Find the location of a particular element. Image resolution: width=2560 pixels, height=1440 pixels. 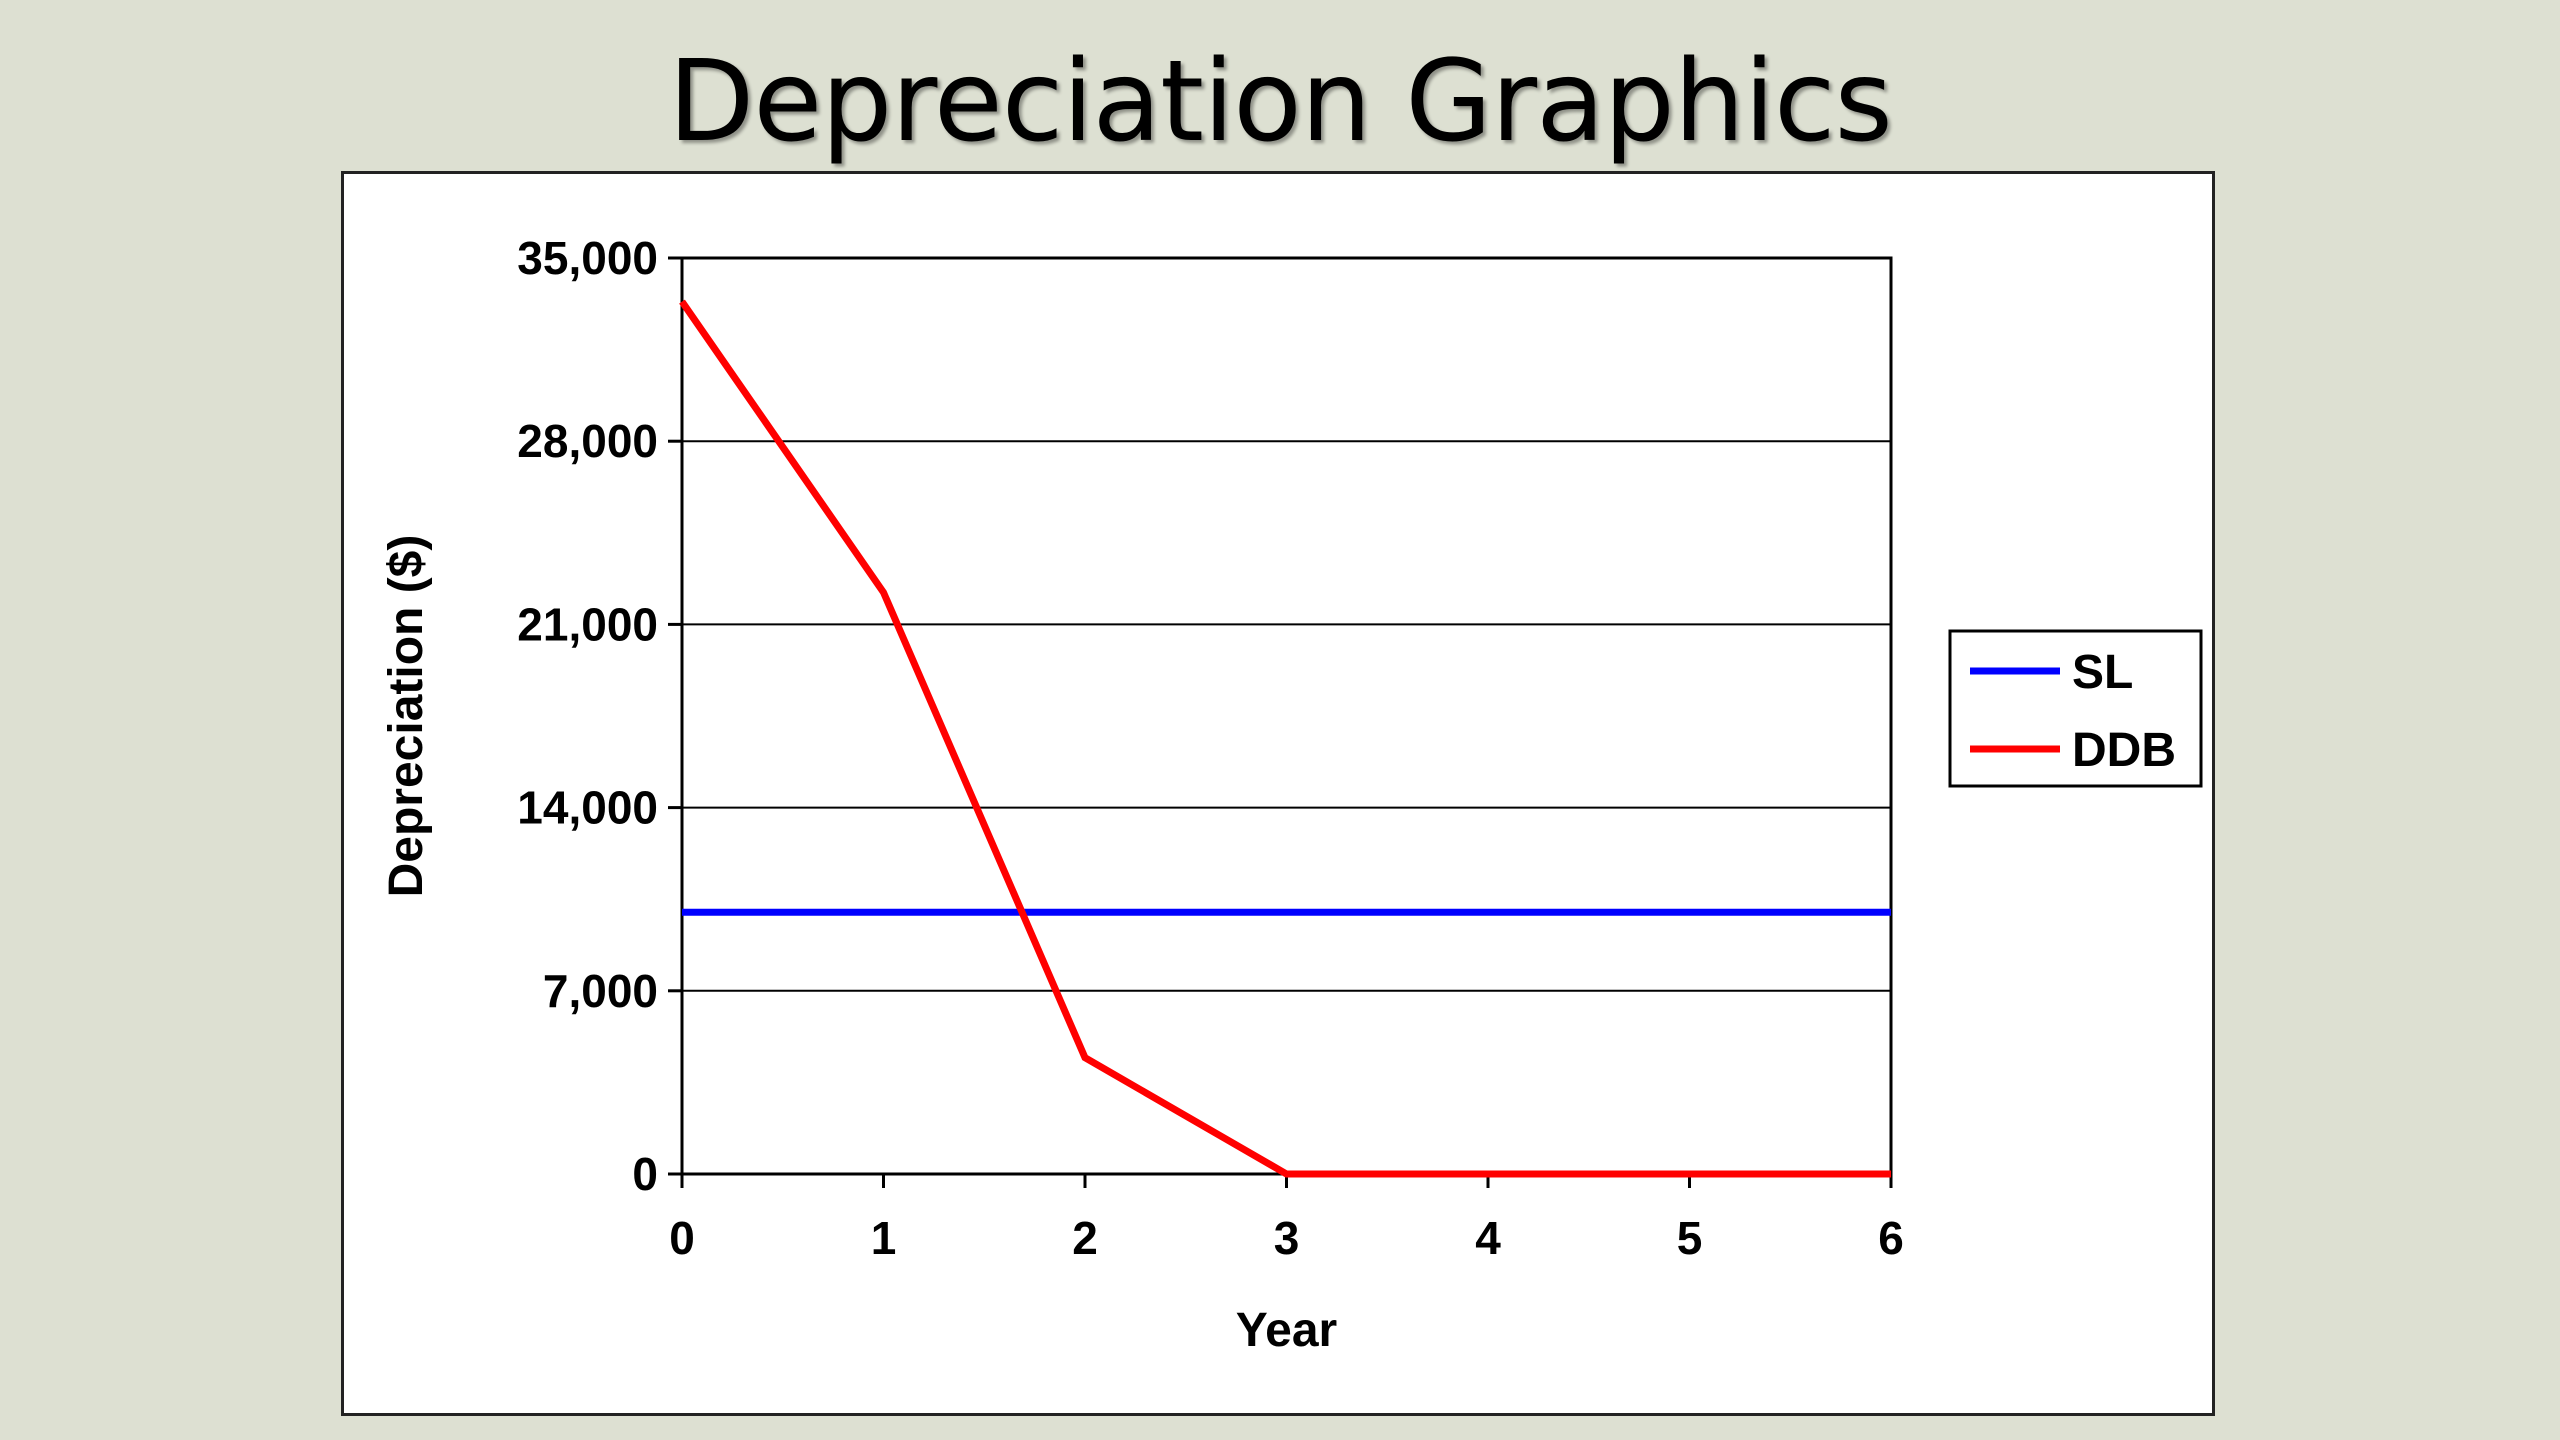

legend-label-sl: SL is located at coordinates (2102, 672).